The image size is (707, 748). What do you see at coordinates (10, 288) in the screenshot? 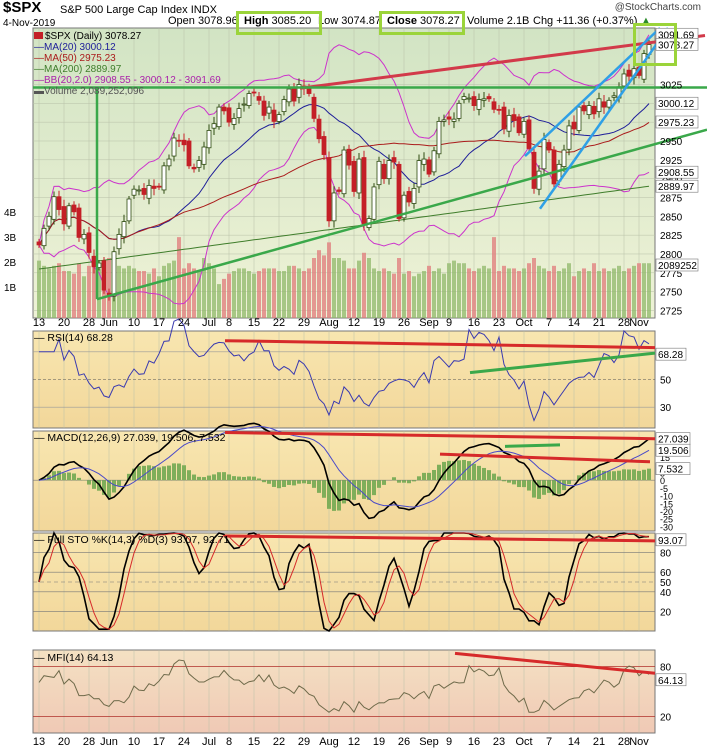
I see `volume-tick-label: 1B` at bounding box center [10, 288].